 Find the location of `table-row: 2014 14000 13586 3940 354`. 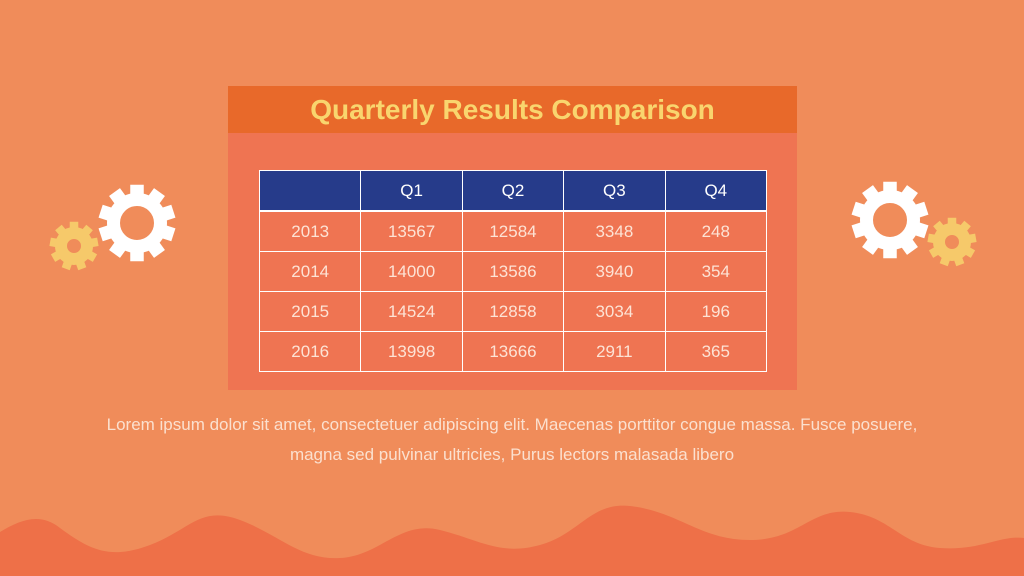

table-row: 2014 14000 13586 3940 354 is located at coordinates (513, 271).